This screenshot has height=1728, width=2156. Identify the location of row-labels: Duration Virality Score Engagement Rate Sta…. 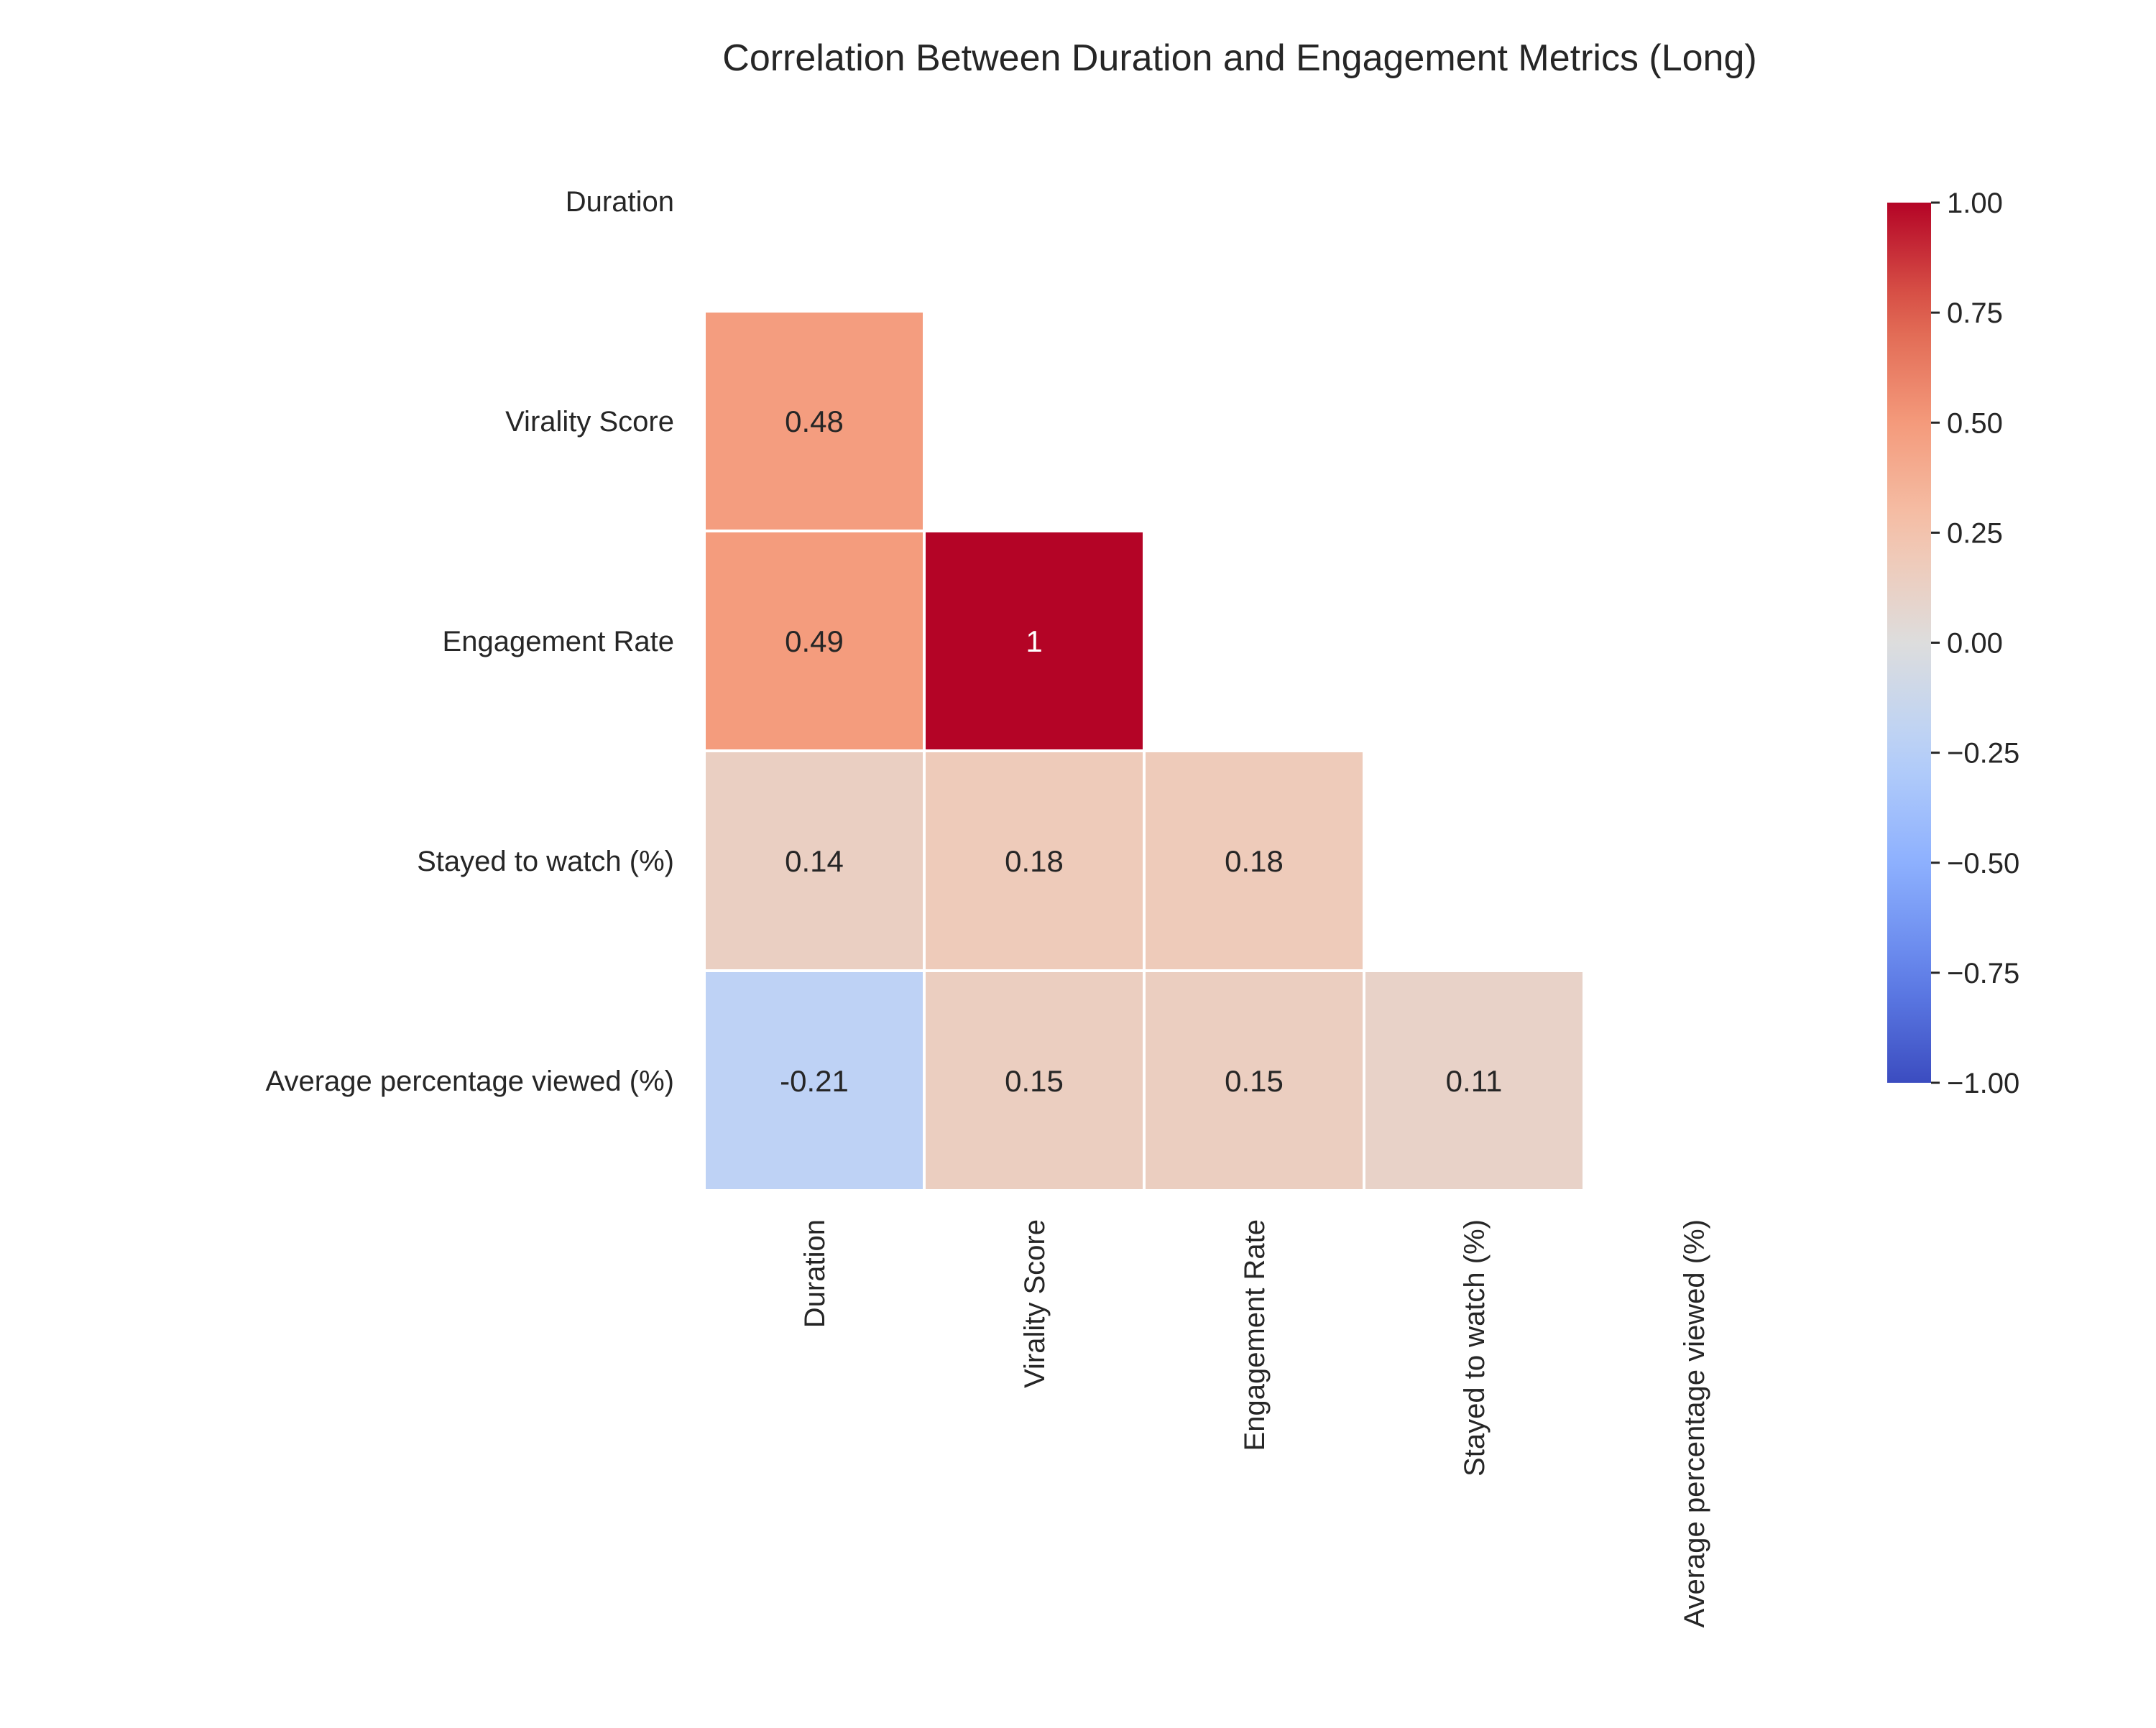
(470, 641).